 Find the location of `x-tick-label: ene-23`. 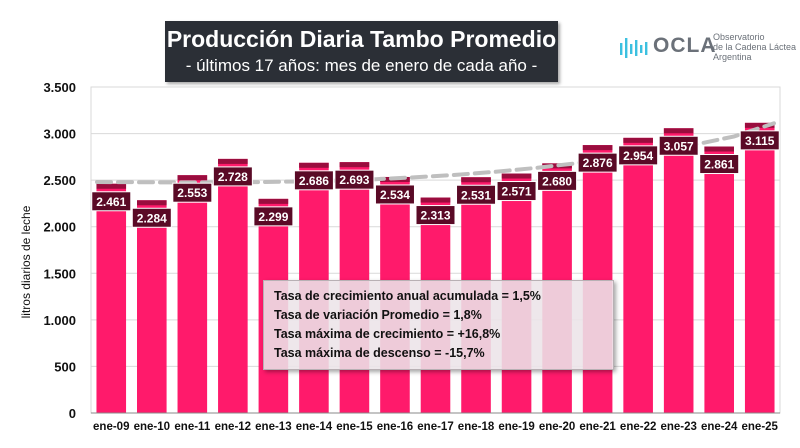

x-tick-label: ene-23 is located at coordinates (678, 427).